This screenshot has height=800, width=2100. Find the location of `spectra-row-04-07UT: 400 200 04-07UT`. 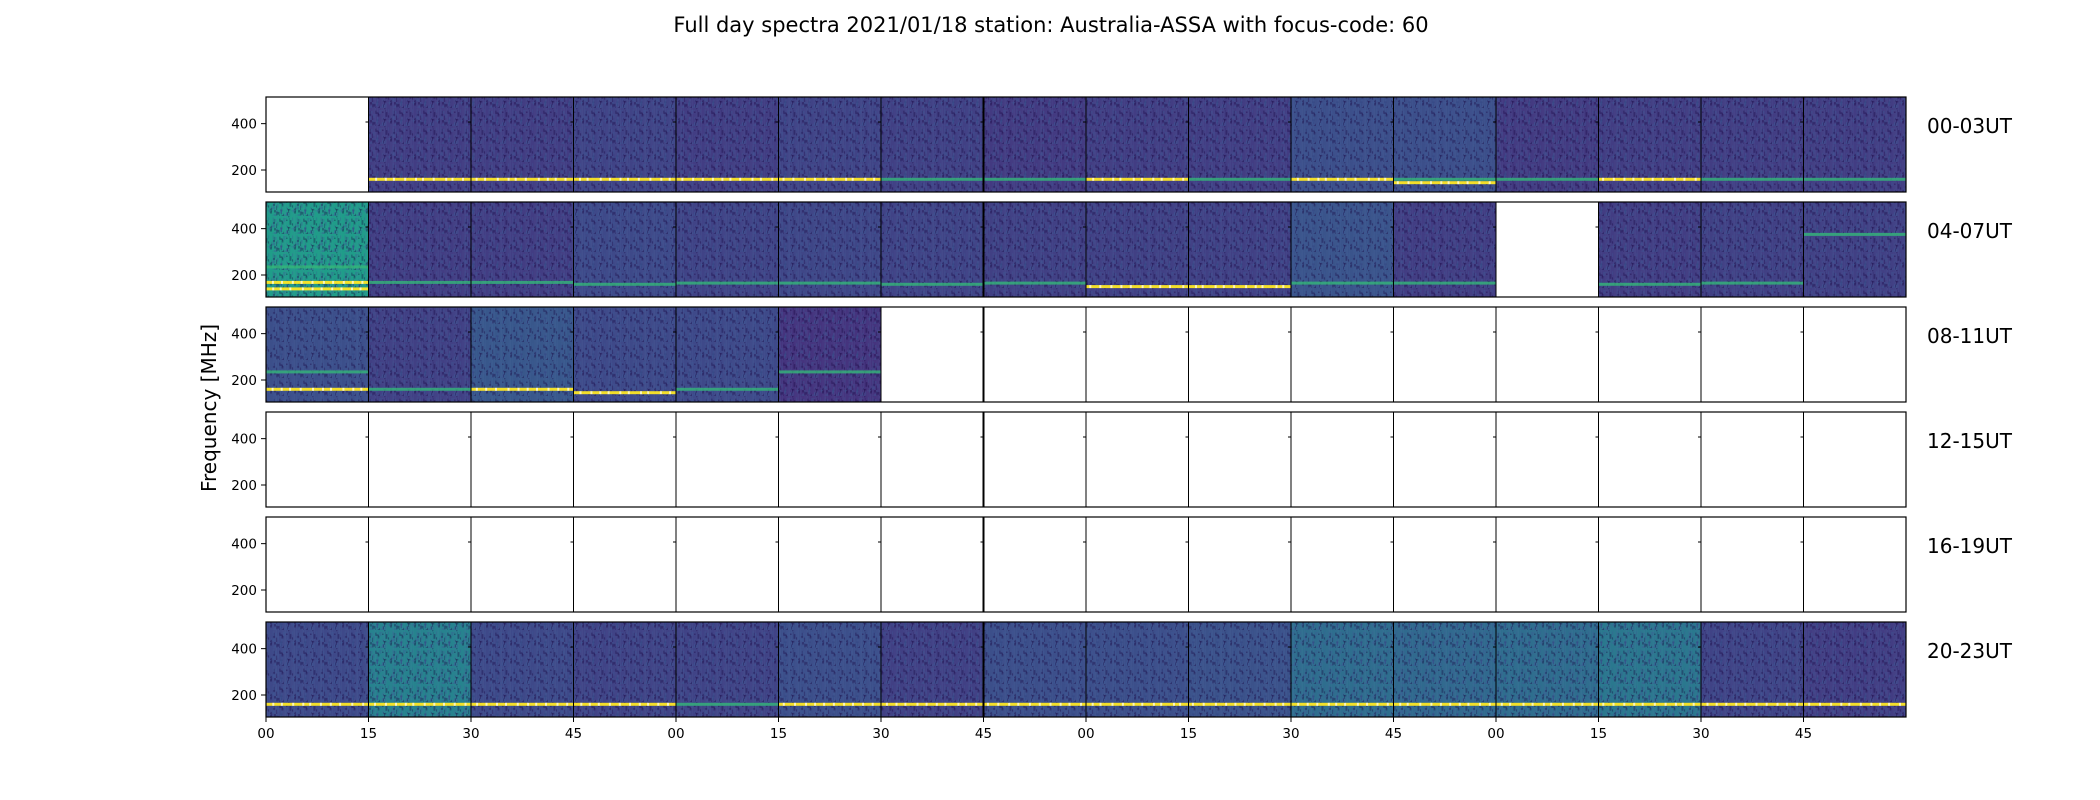

spectra-row-04-07UT: 400 200 04-07UT is located at coordinates (1122, 249).